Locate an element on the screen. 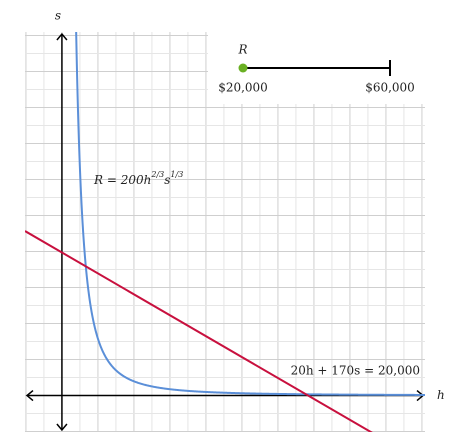  label-part: 1/3 is located at coordinates (176, 174).